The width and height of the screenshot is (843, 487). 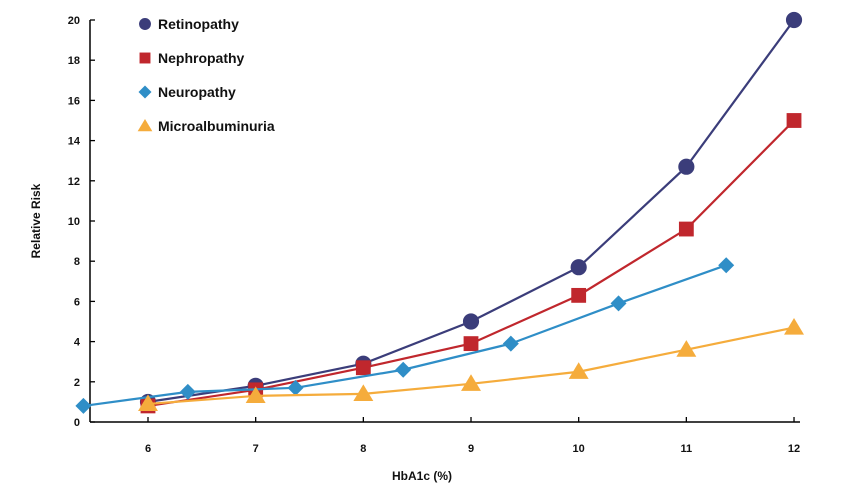 I want to click on x-tick-label: 12, so click(x=794, y=449).